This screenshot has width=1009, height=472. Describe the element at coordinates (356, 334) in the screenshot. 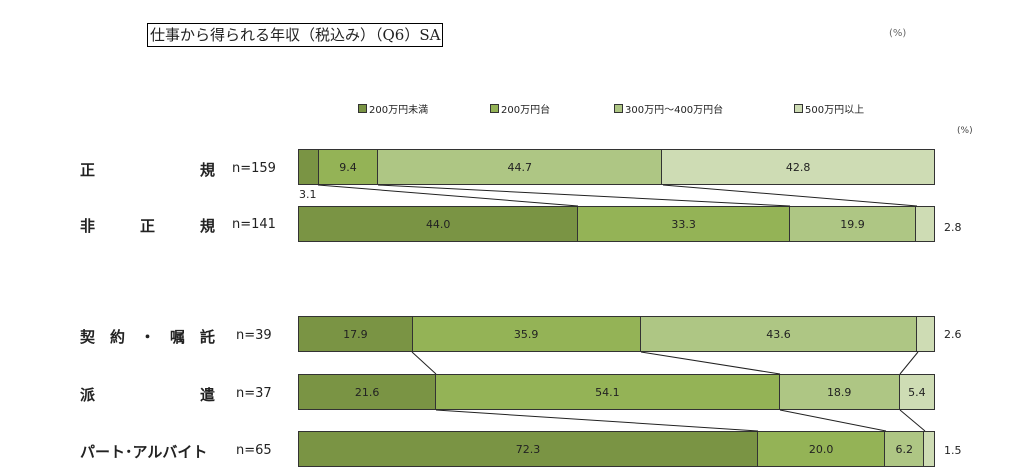

I see `segment-under-200: 17.9` at that location.